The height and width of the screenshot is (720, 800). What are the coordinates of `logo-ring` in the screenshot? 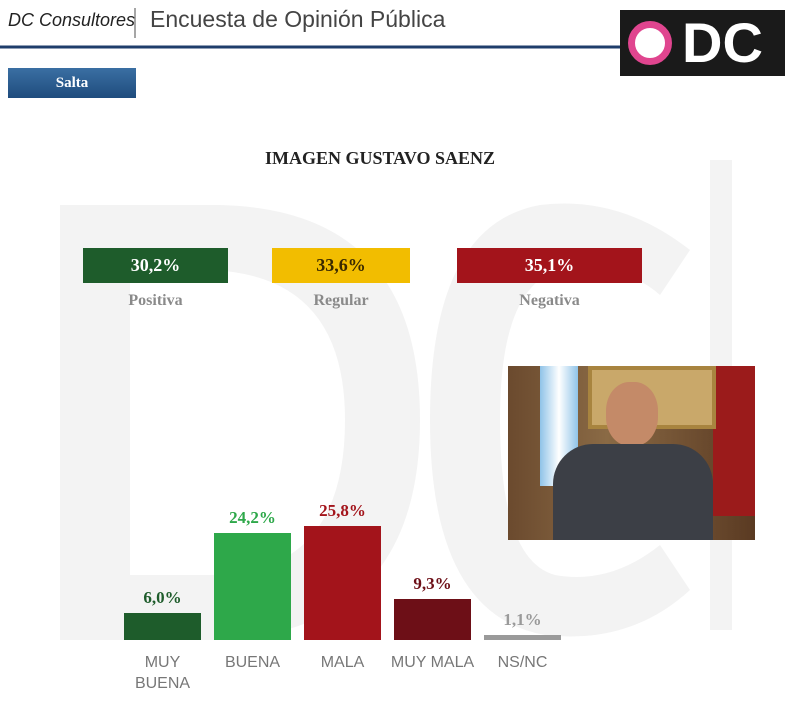 It's located at (650, 43).